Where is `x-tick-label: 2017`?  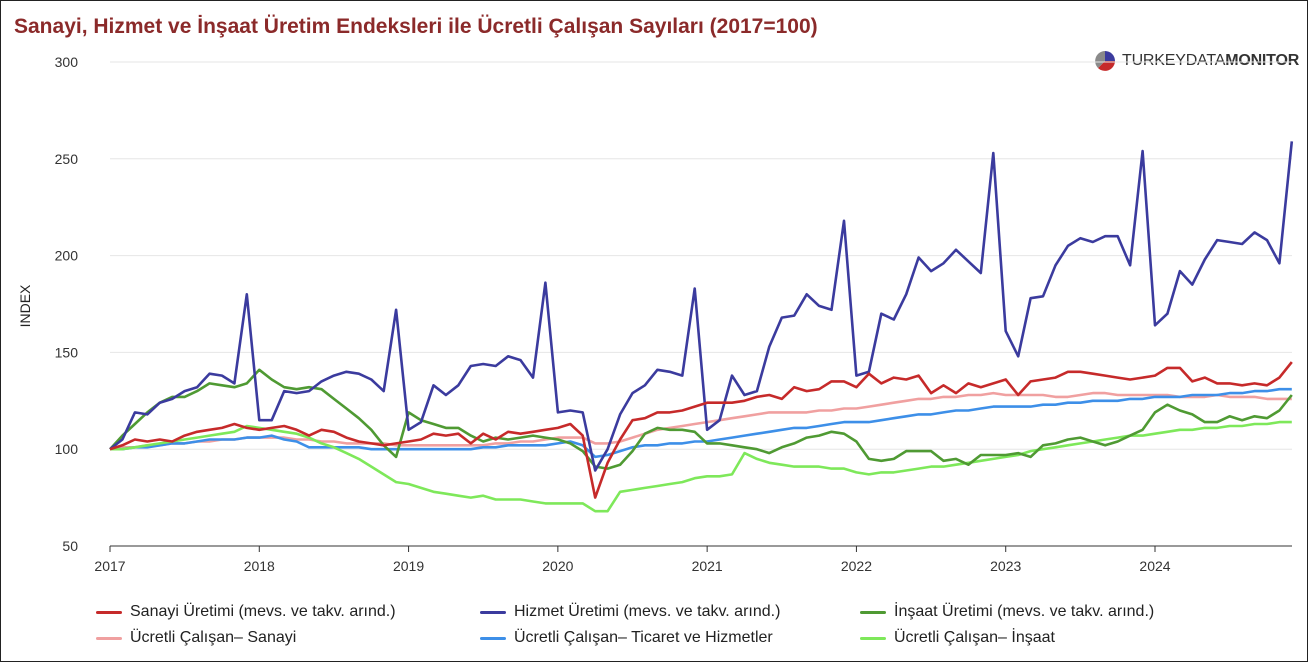 x-tick-label: 2017 is located at coordinates (109, 566).